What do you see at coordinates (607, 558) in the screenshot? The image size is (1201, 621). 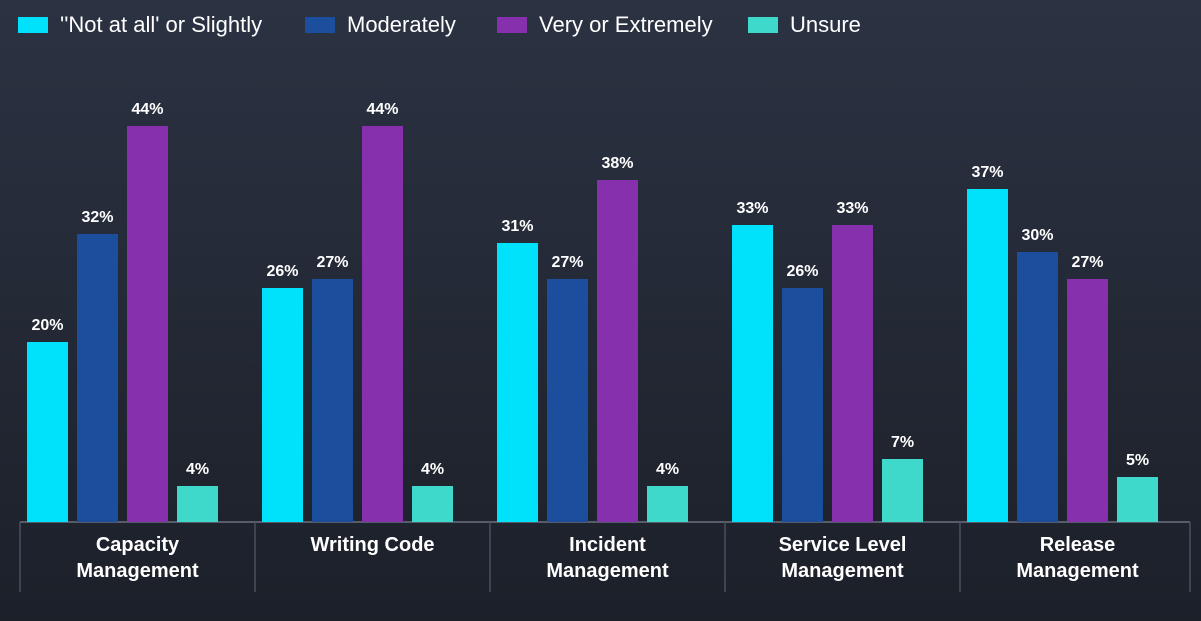 I see `category-label: Incident Management` at bounding box center [607, 558].